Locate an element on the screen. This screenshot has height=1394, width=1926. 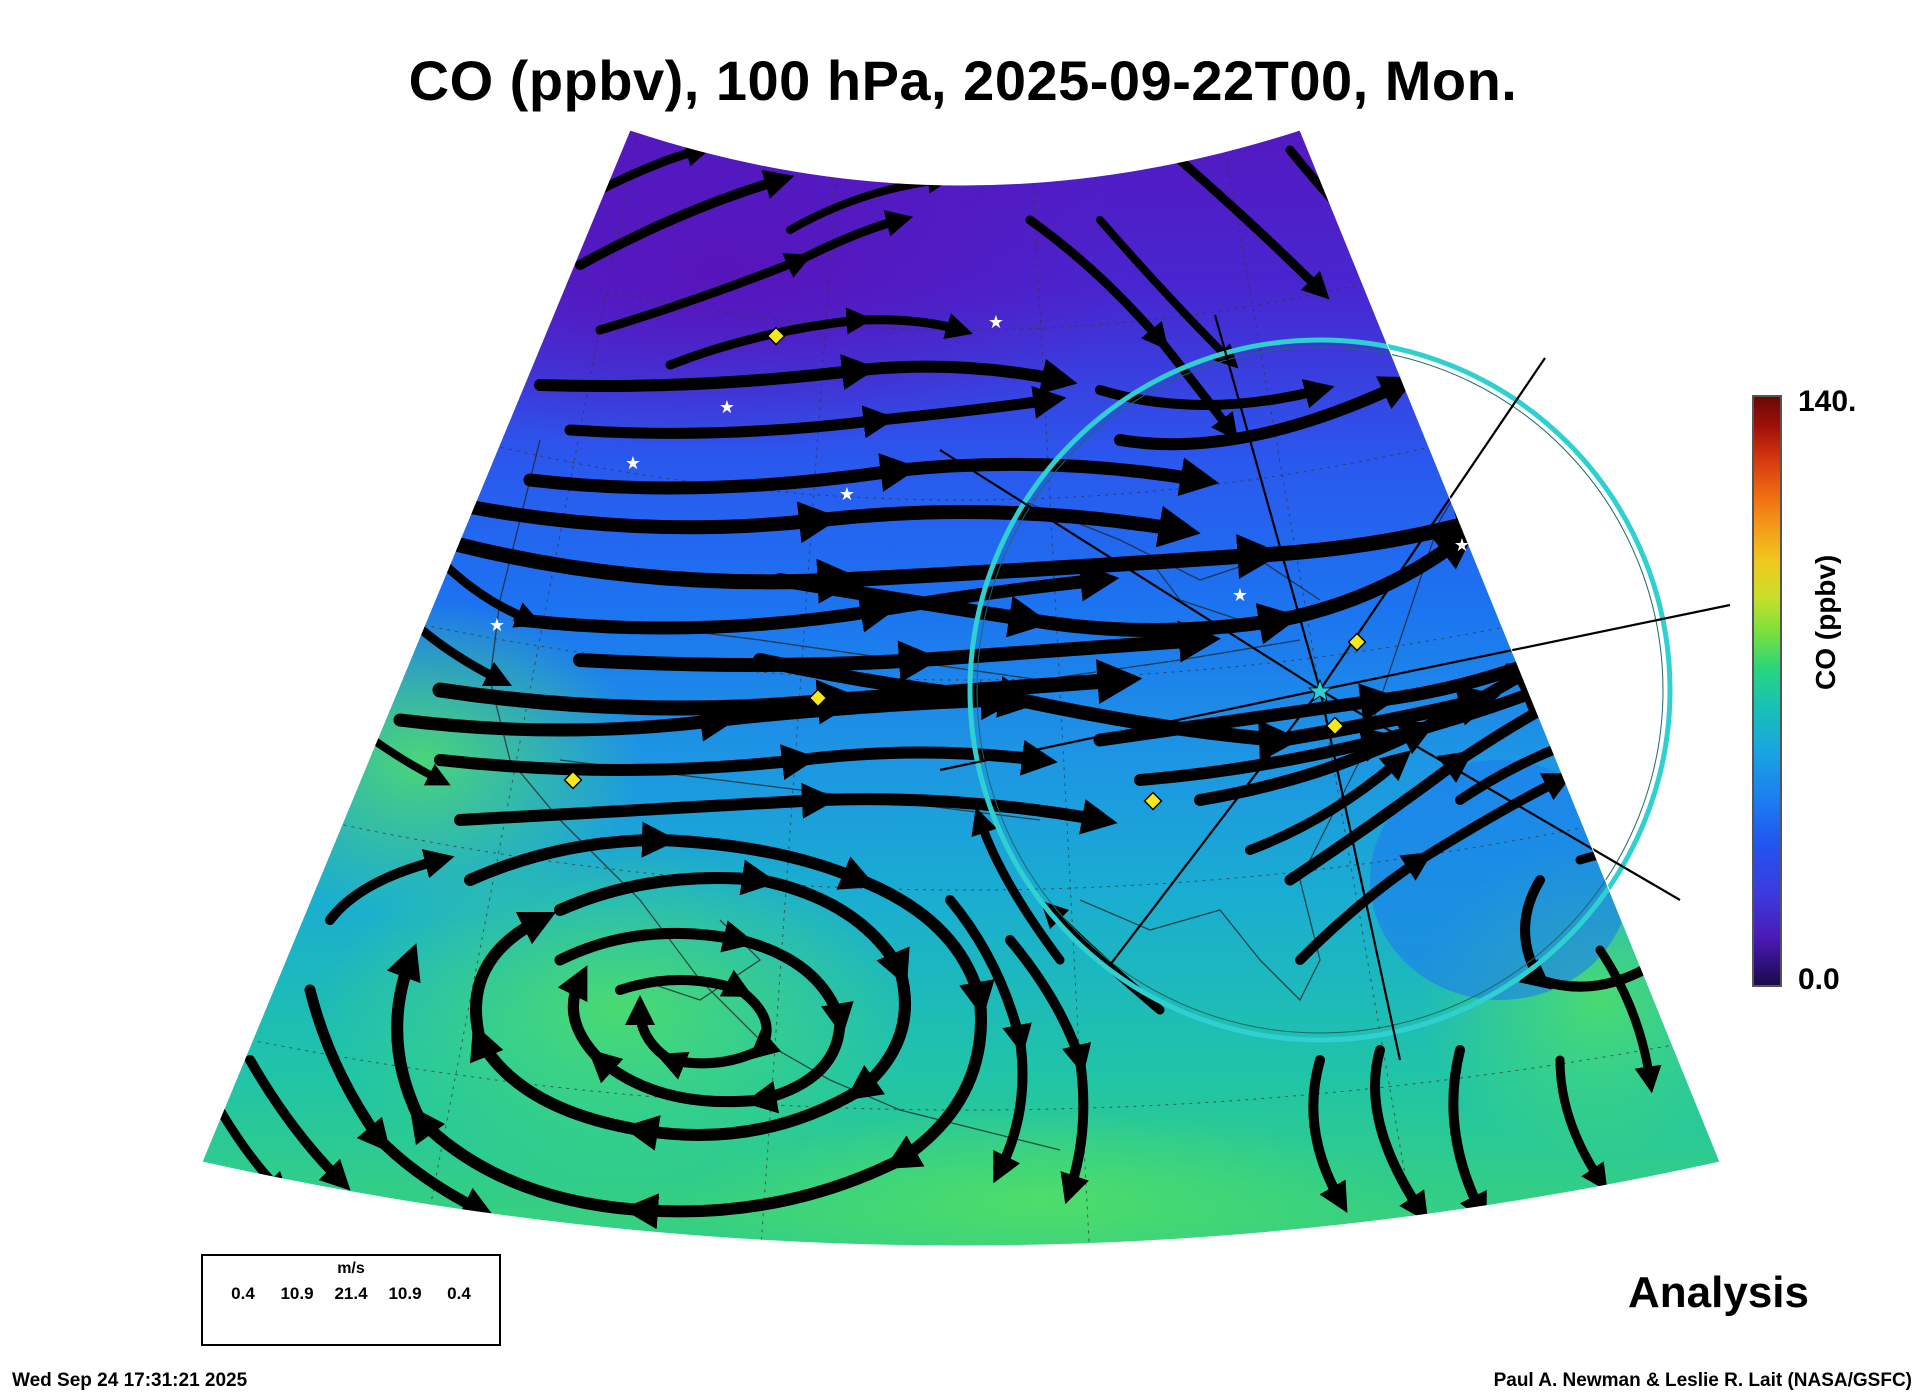
map-title: CO (ppbv), 100 hPa, 2025-09-22T00, Mon. is located at coordinates (963, 80).